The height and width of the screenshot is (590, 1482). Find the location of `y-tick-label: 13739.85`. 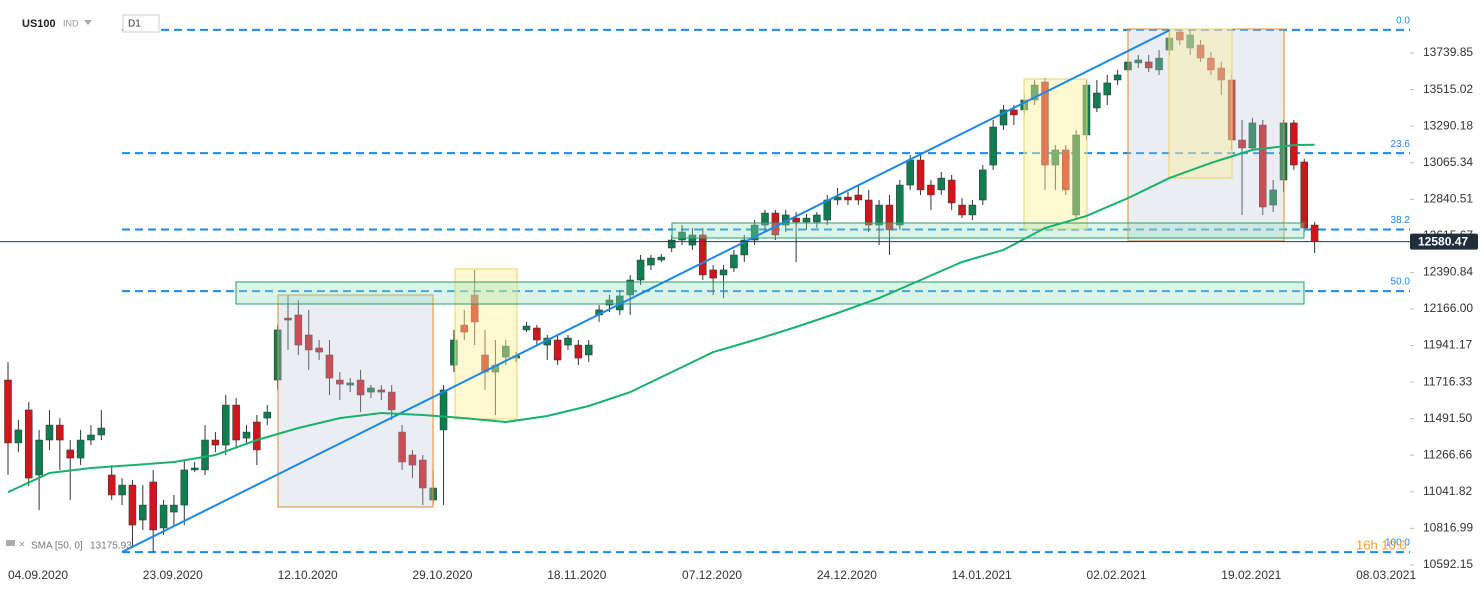

y-tick-label: 13739.85 is located at coordinates (1448, 52).